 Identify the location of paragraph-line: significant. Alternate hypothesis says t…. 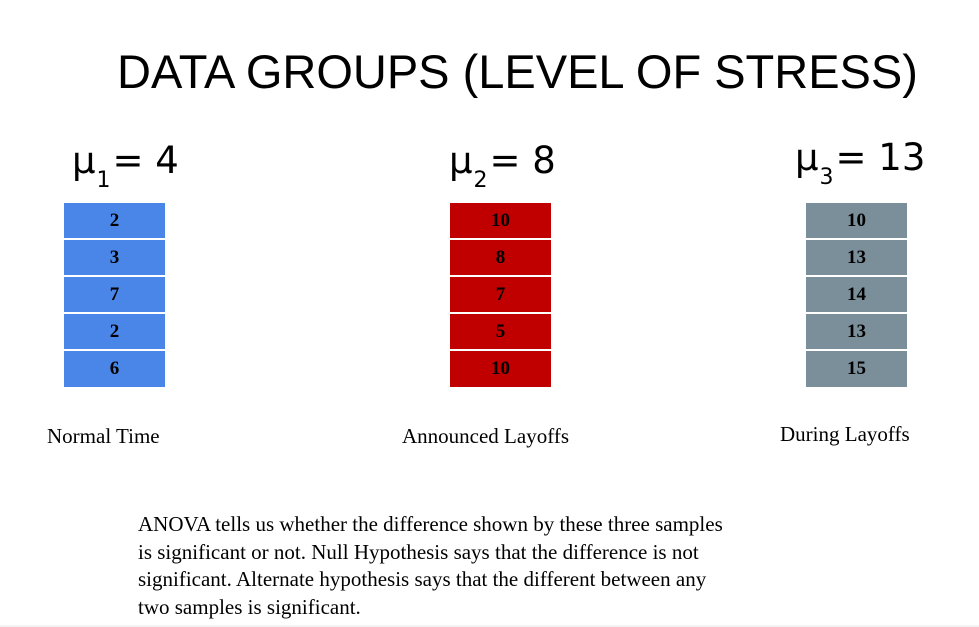
(422, 579).